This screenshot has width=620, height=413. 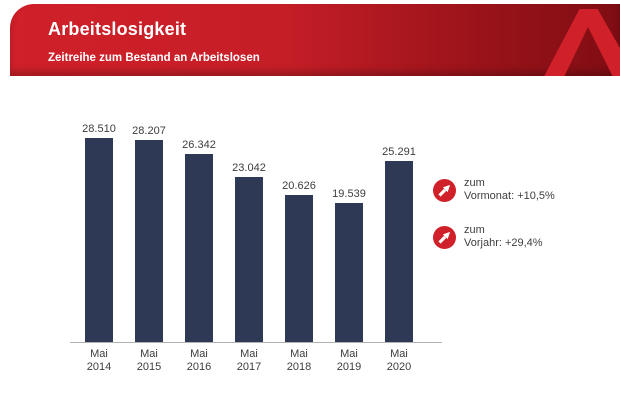 I want to click on bar-column: 20.626, so click(x=299, y=231).